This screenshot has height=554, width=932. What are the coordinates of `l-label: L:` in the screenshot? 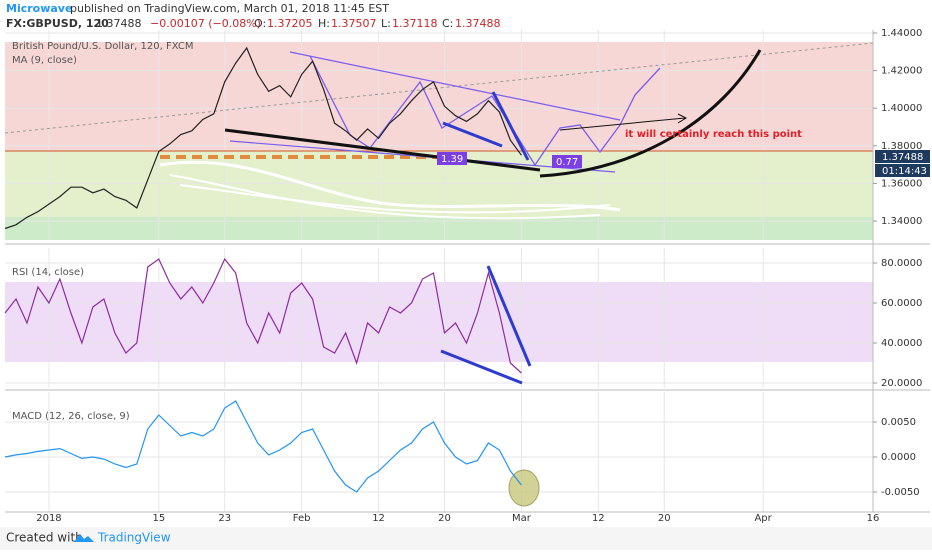 It's located at (386, 23).